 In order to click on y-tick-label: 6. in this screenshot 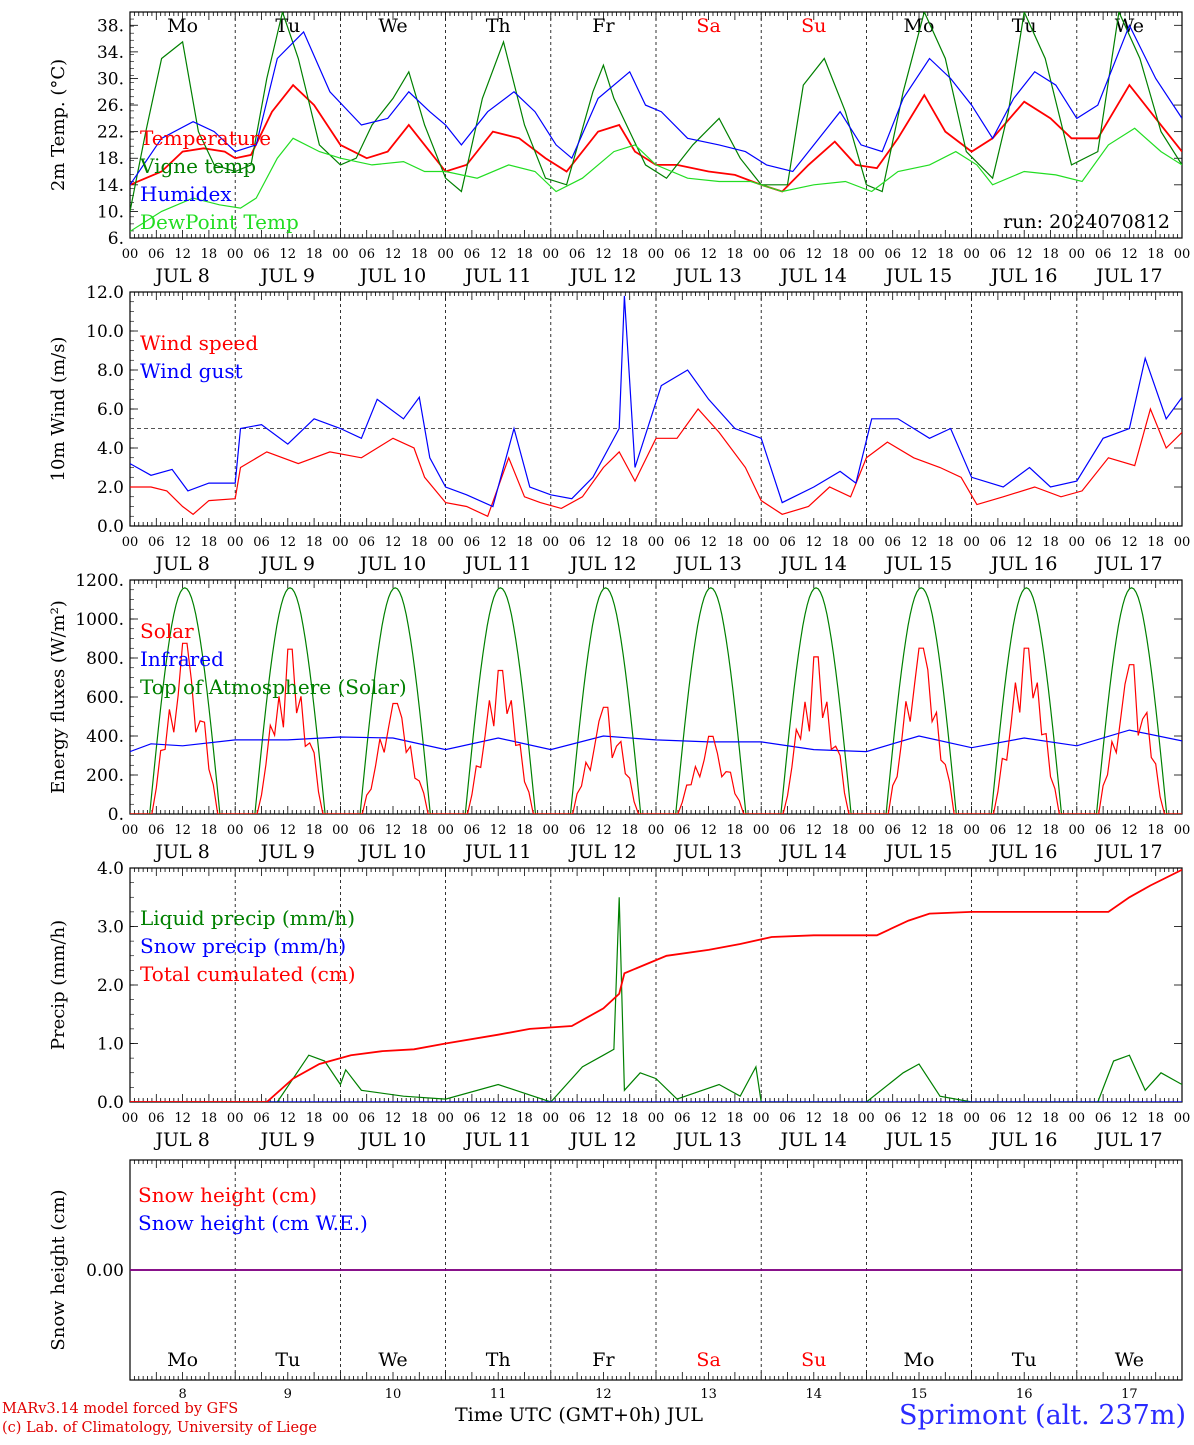, I will do `click(116, 239)`.